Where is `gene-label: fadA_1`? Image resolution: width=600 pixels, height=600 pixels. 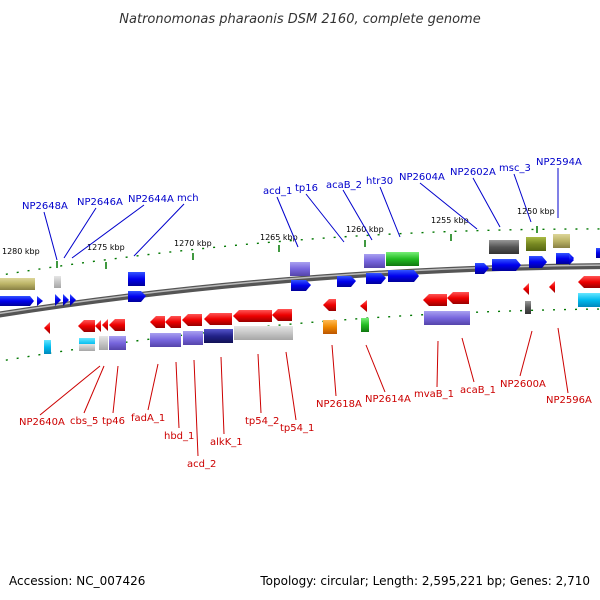
gene-label: fadA_1 is located at coordinates (148, 418).